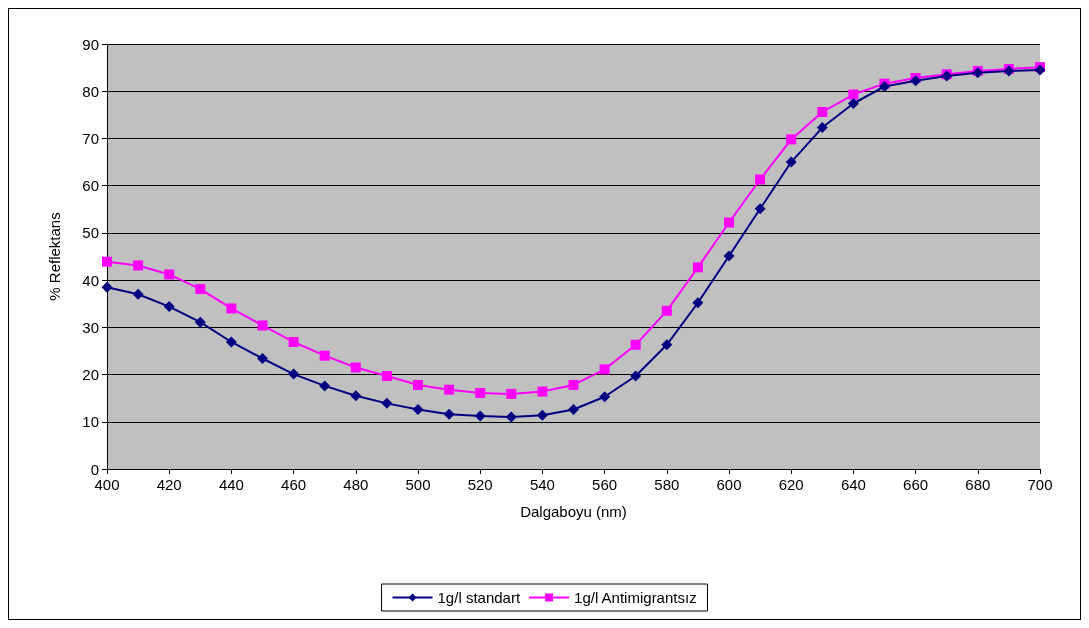 The height and width of the screenshot is (628, 1089). Describe the element at coordinates (294, 484) in the screenshot. I see `x-tick-label: 460` at that location.